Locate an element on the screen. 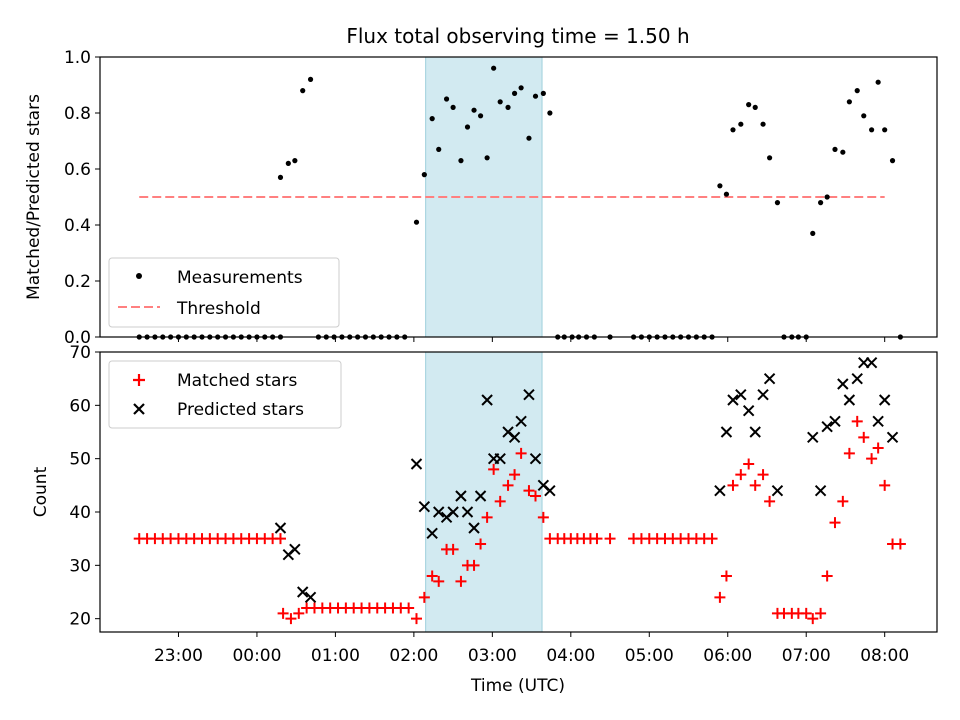 Image resolution: width=960 pixels, height=720 pixels. top-y-tick-label: 0.8 is located at coordinates (77, 114).